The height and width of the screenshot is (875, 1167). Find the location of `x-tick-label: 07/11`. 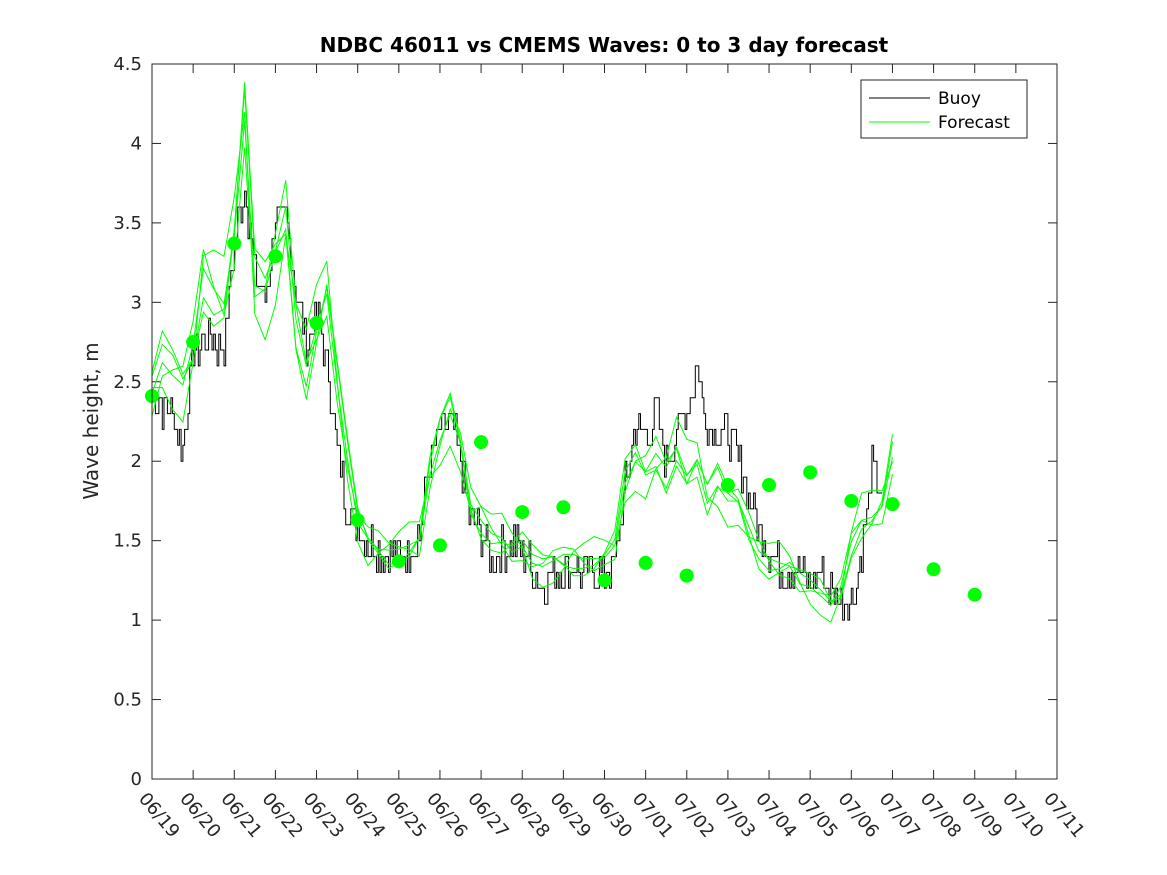

x-tick-label: 07/11 is located at coordinates (1063, 815).